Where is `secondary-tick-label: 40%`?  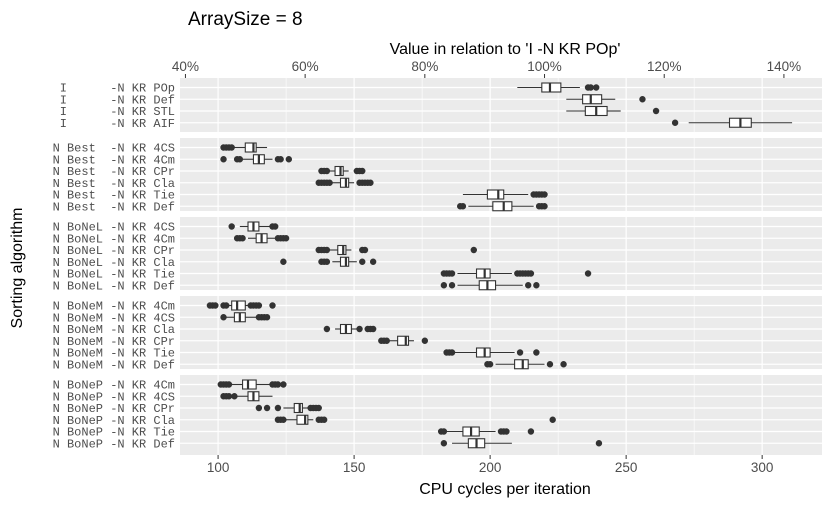
secondary-tick-label: 40% is located at coordinates (185, 66).